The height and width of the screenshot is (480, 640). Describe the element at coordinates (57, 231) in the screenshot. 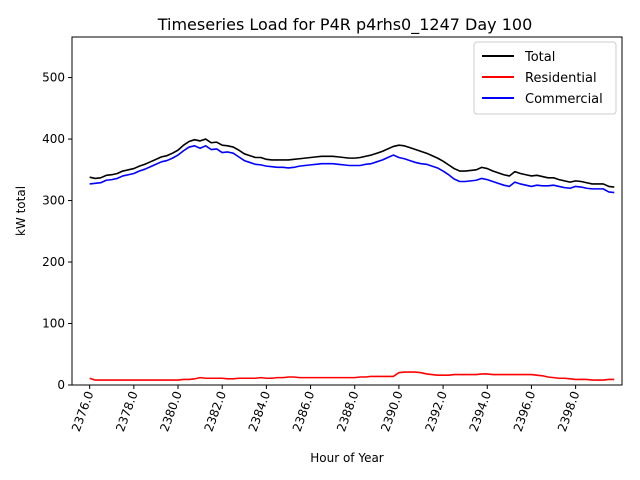

I see `y-axis: 0 100 200 300 400 500` at that location.